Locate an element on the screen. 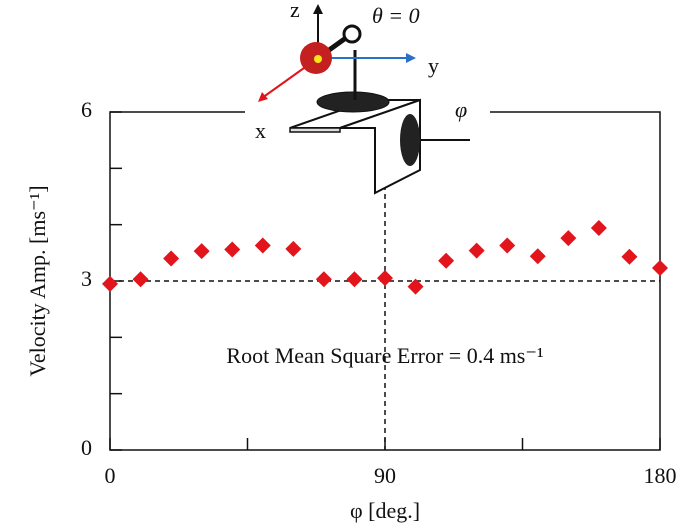  ball-center is located at coordinates (318, 59).